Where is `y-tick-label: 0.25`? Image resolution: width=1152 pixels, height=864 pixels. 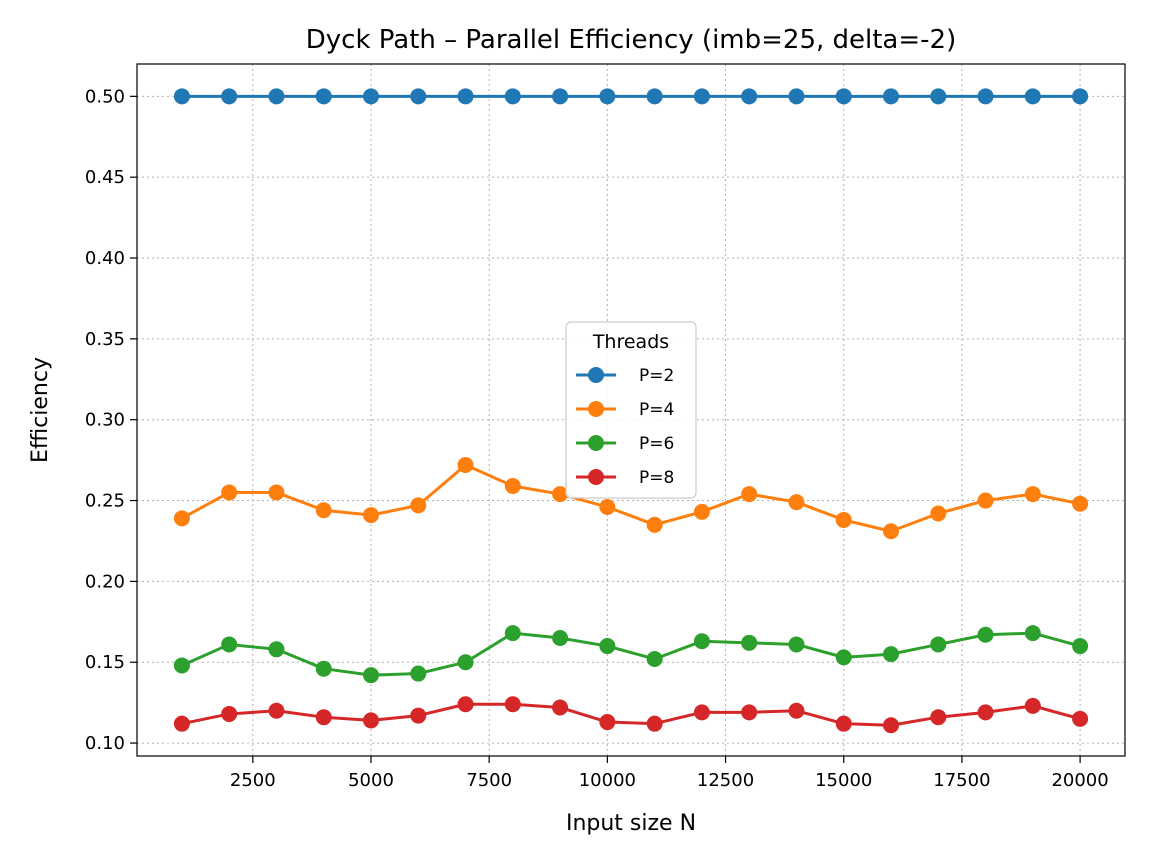
y-tick-label: 0.25 is located at coordinates (105, 501).